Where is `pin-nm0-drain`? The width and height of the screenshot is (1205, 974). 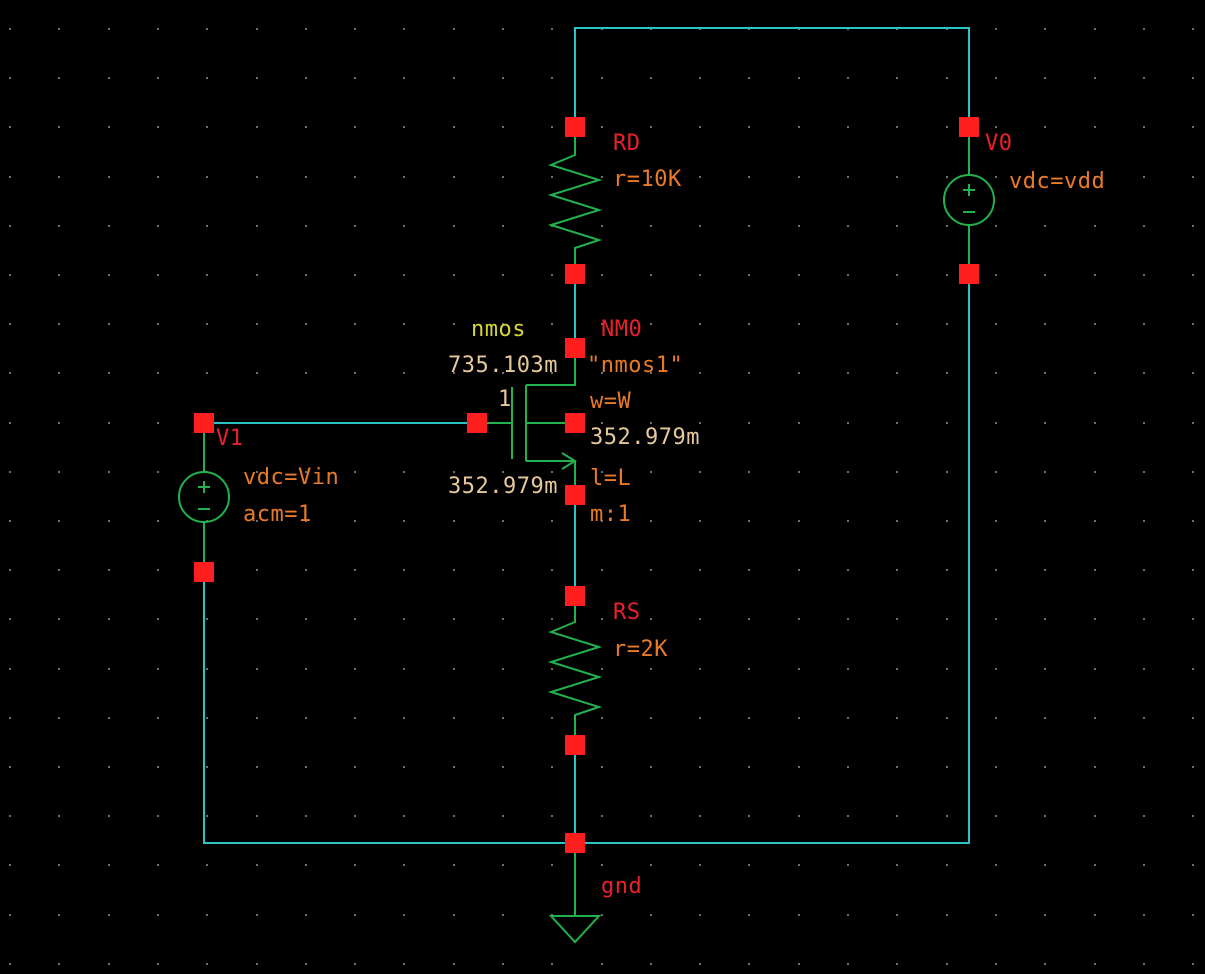
pin-nm0-drain is located at coordinates (575, 348).